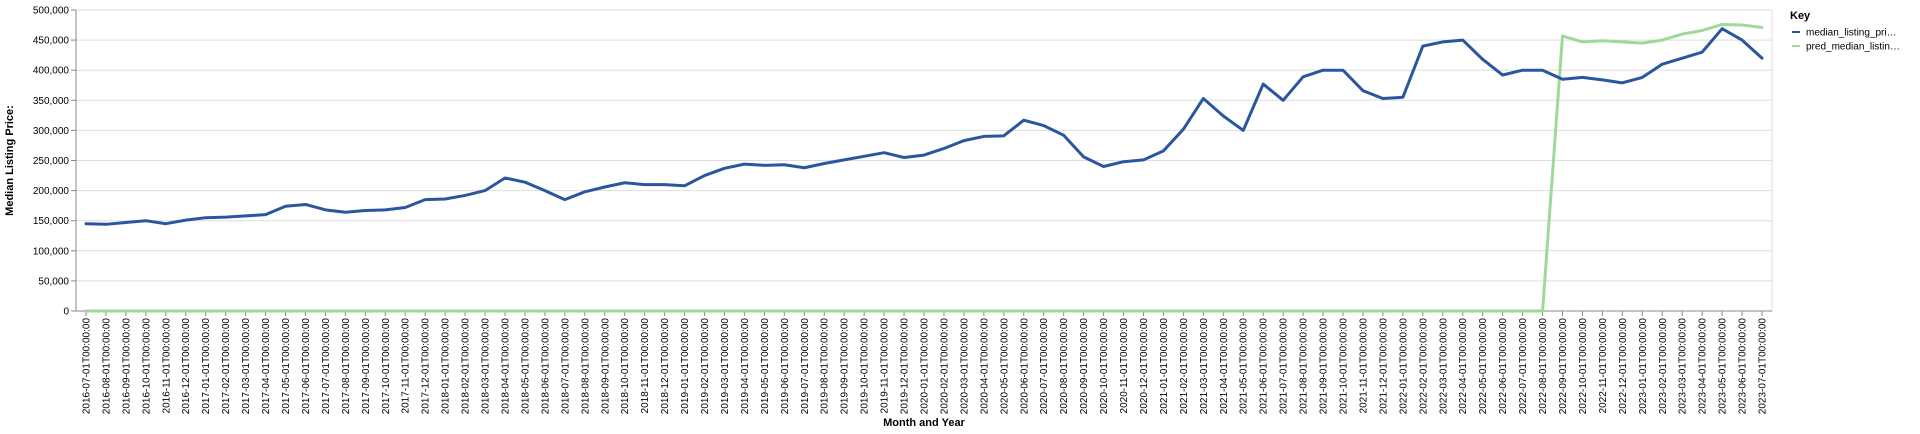 The width and height of the screenshot is (1920, 434). I want to click on x-tick-label: 2019-07-01T00:00:00, so click(805, 366).